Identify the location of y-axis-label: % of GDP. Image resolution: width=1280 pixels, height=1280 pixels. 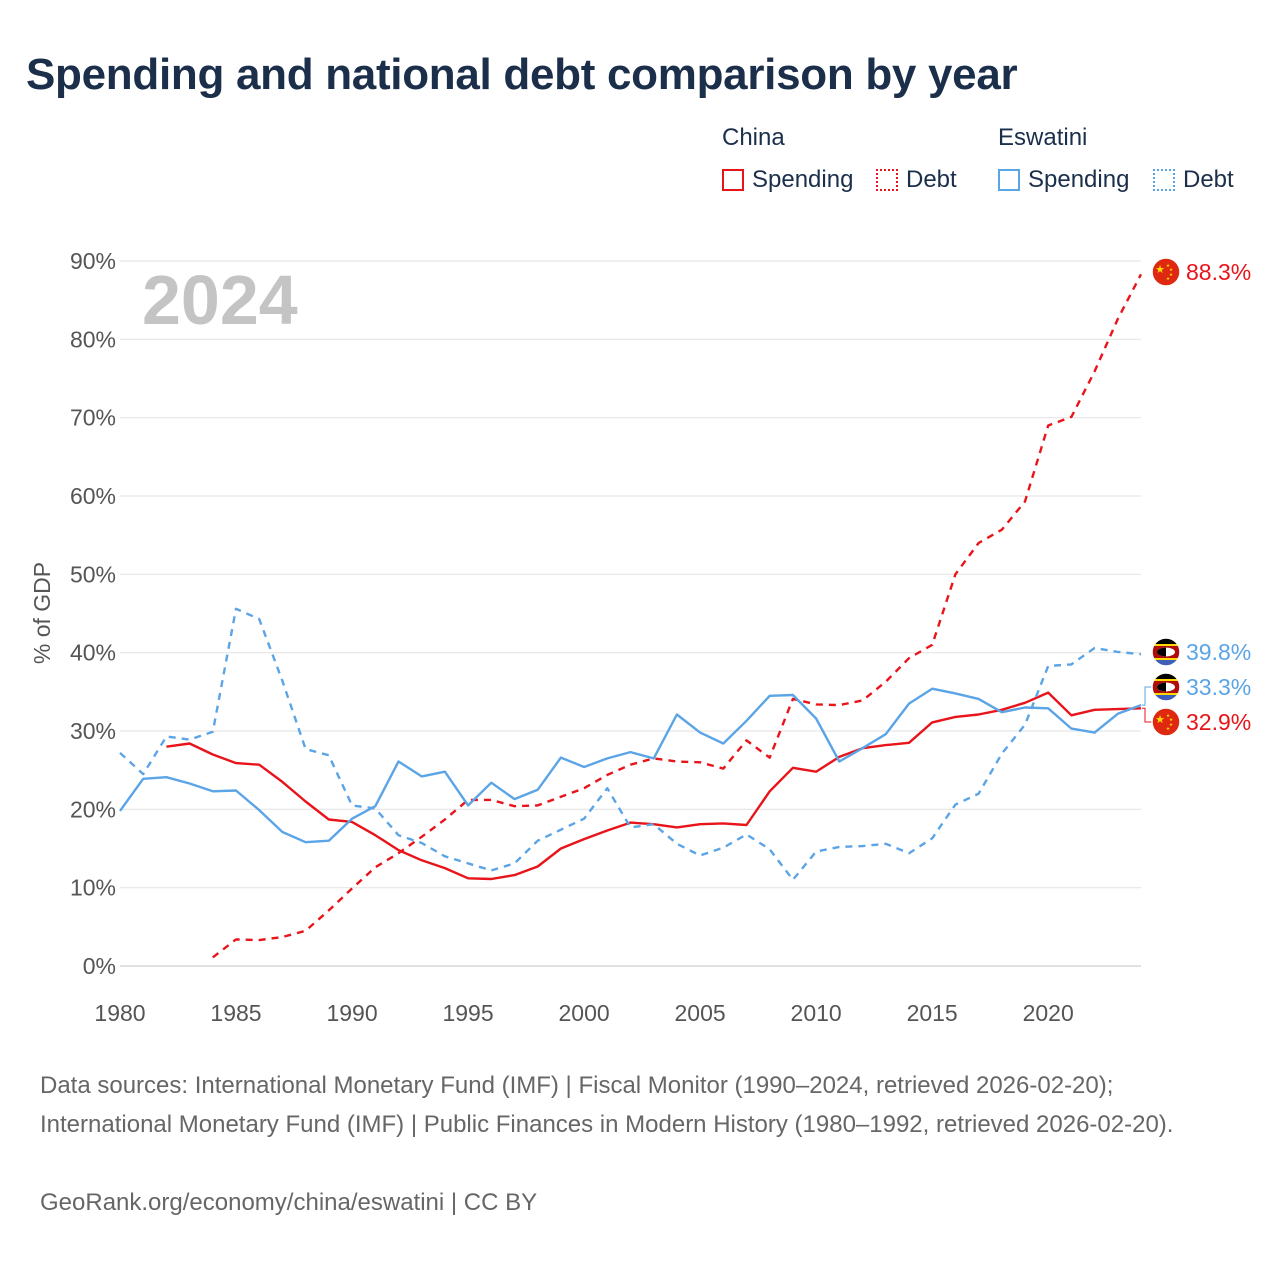
(42, 613).